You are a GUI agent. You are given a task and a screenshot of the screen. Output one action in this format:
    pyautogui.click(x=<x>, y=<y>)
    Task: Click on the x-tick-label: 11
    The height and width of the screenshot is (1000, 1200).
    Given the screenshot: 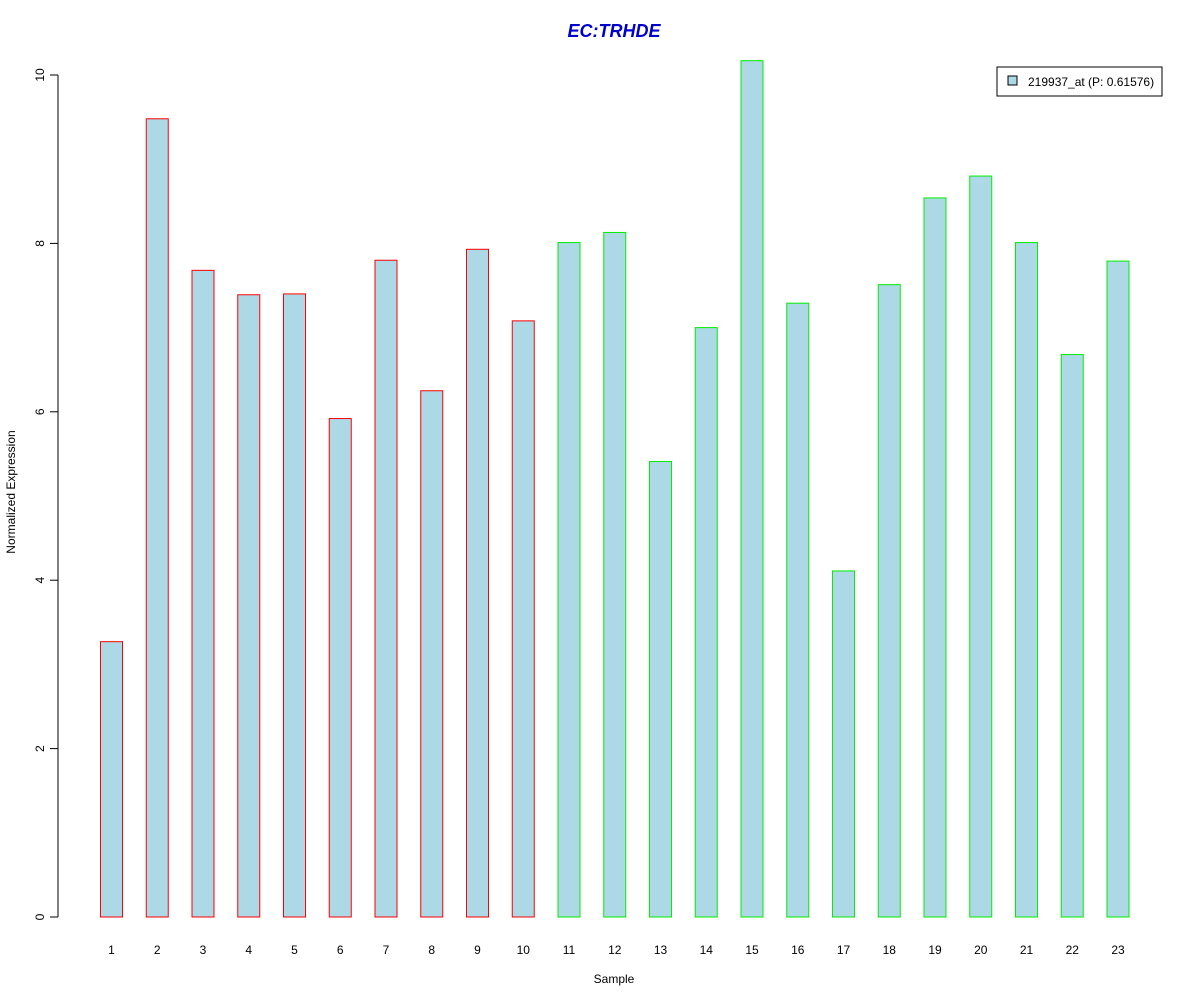 What is the action you would take?
    pyautogui.click(x=569, y=950)
    